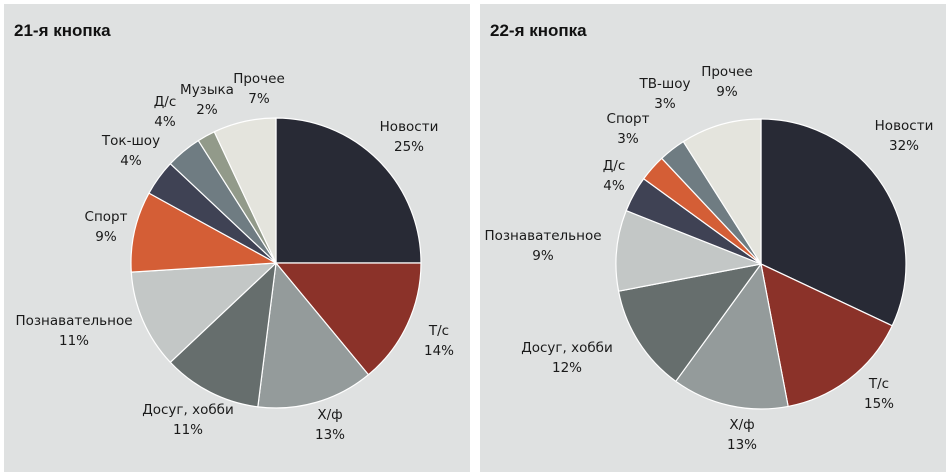  I want to click on chart-title: 21-я кнопка, so click(62, 30).